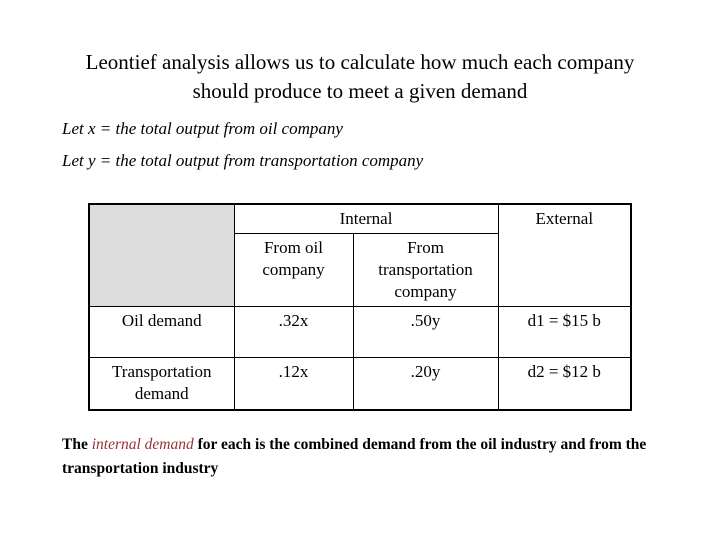 The width and height of the screenshot is (720, 540). I want to click on cell-transport-from-oil: .12x, so click(293, 384).